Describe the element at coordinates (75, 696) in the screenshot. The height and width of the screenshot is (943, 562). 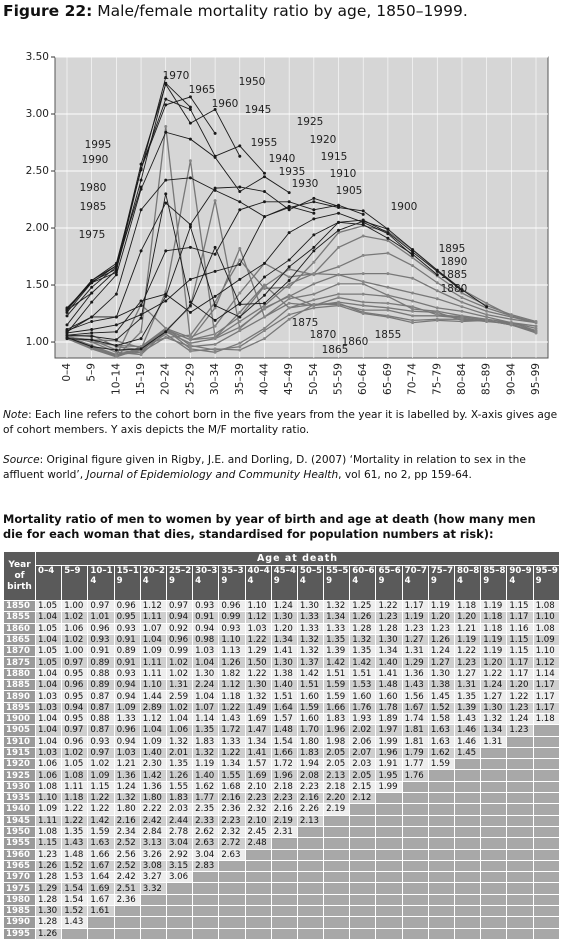
I see `value-cell: 0.95` at that location.